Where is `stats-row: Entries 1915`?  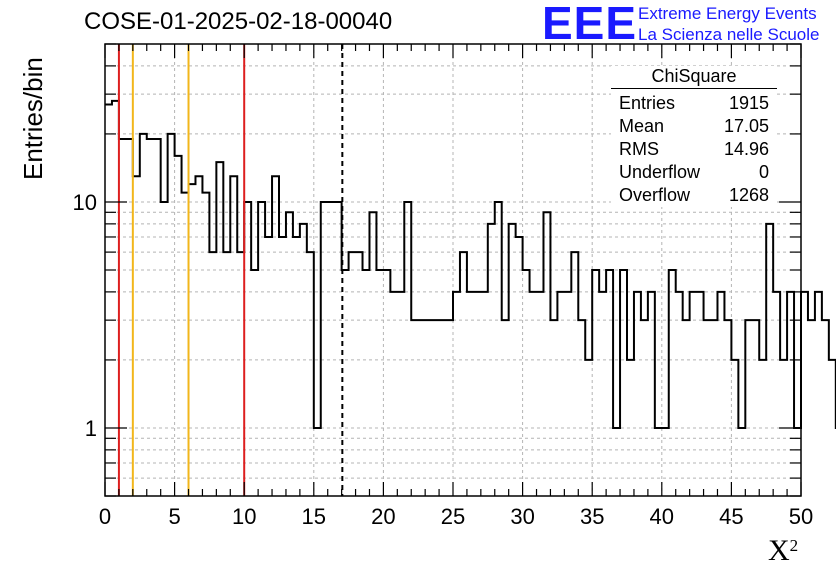
stats-row: Entries 1915 is located at coordinates (694, 103).